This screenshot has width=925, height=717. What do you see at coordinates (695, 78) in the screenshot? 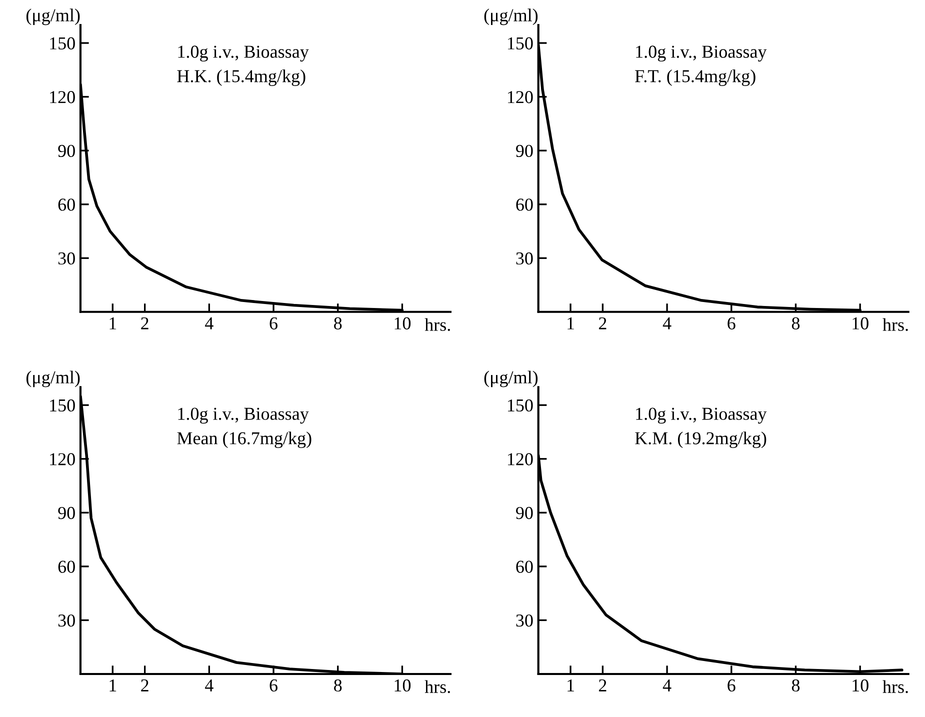
I see `annotation: F.T. (15.4mg/kg)` at bounding box center [695, 78].